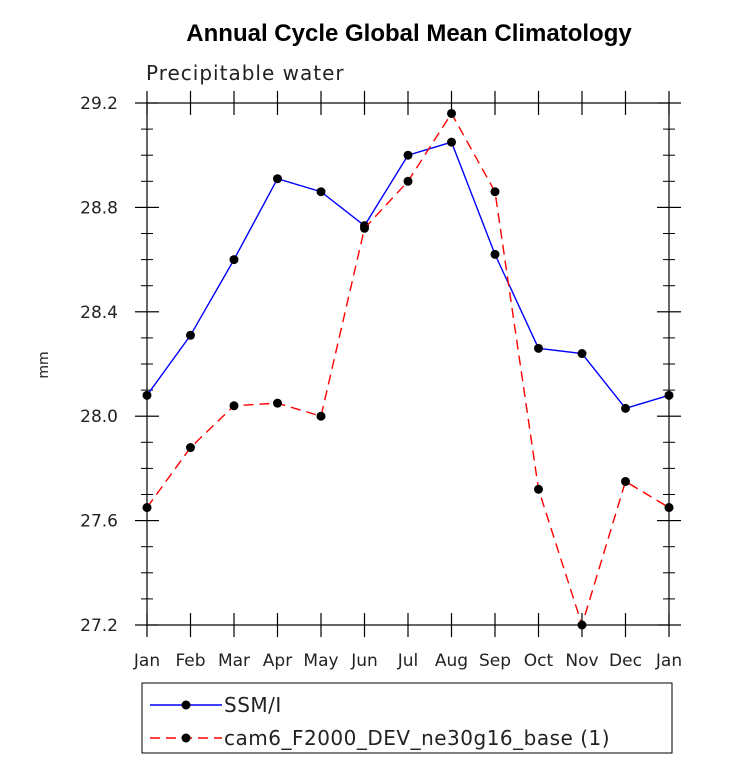 The image size is (733, 761). What do you see at coordinates (625, 661) in the screenshot?
I see `x-tick-label: Dec` at bounding box center [625, 661].